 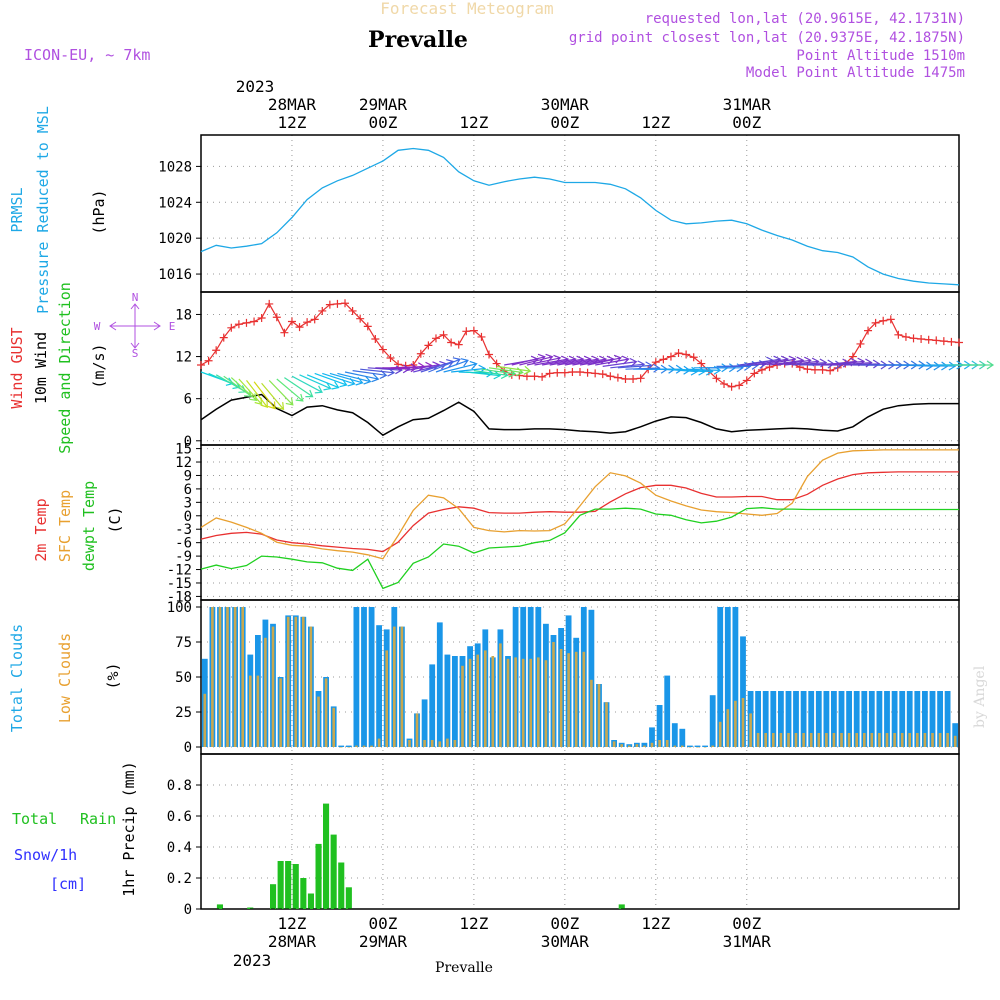 What do you see at coordinates (188, 476) in the screenshot?
I see `temperature-ytick-label: 9` at bounding box center [188, 476].